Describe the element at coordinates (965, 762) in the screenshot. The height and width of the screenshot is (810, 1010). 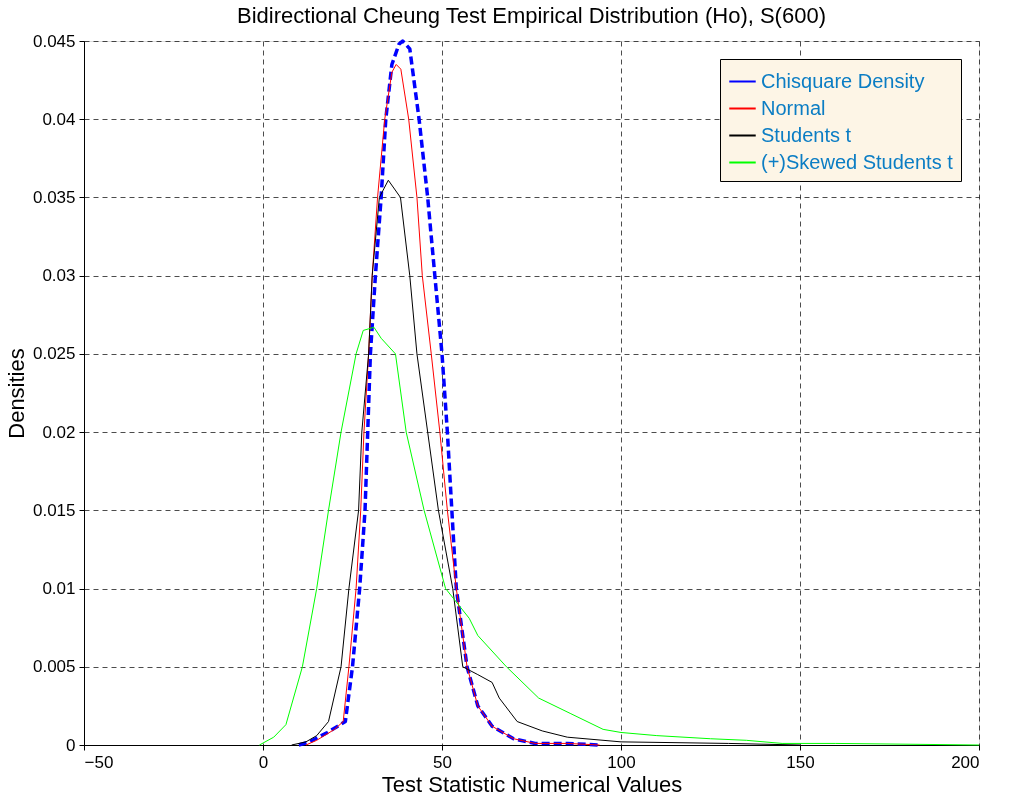
I see `x-tick-label: 200` at that location.